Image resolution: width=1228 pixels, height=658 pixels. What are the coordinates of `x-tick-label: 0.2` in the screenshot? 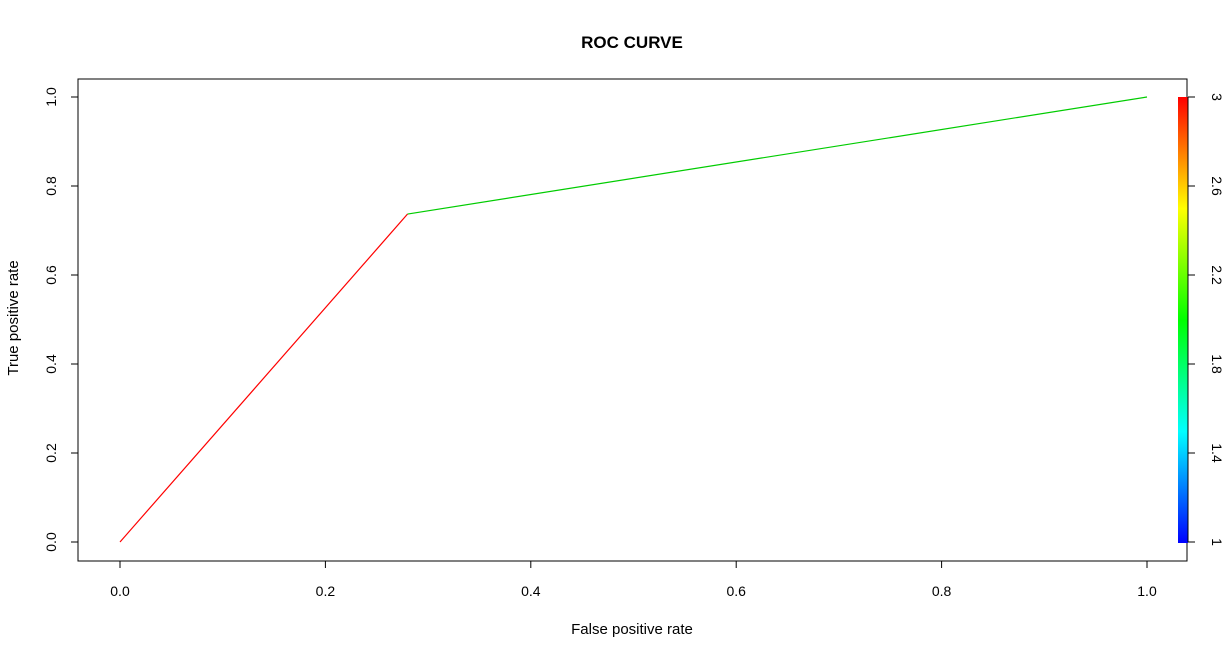 It's located at (326, 591).